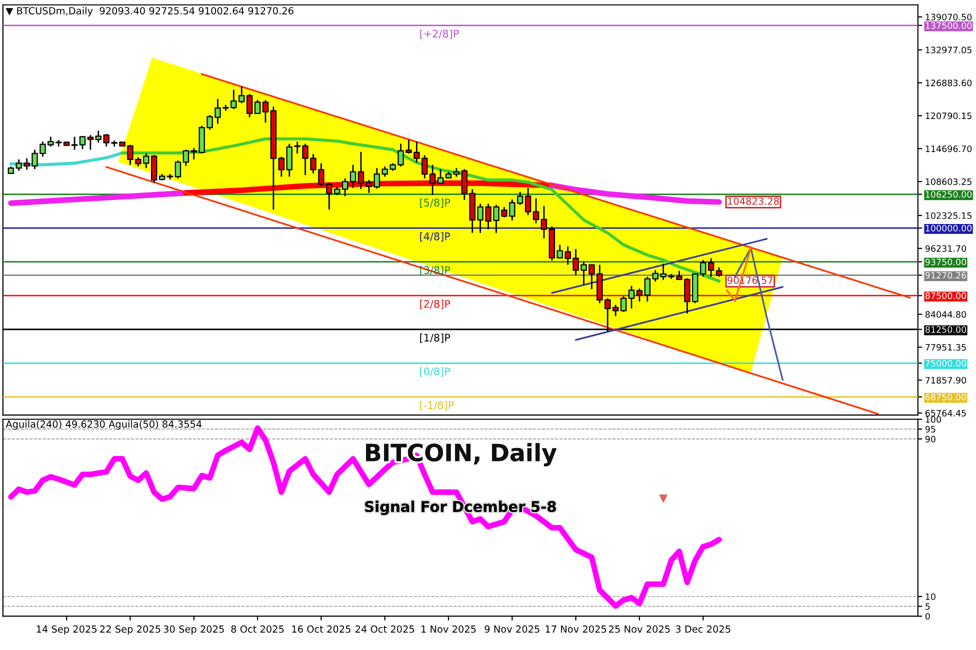 The width and height of the screenshot is (976, 650). I want to click on ref-line-label: [2/8]P, so click(435, 305).